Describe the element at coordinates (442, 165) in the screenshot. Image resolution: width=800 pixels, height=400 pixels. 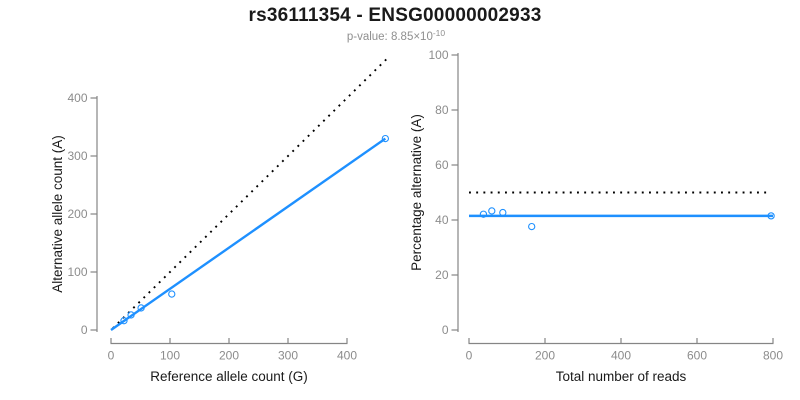
I see `y-tick-label: 60` at that location.